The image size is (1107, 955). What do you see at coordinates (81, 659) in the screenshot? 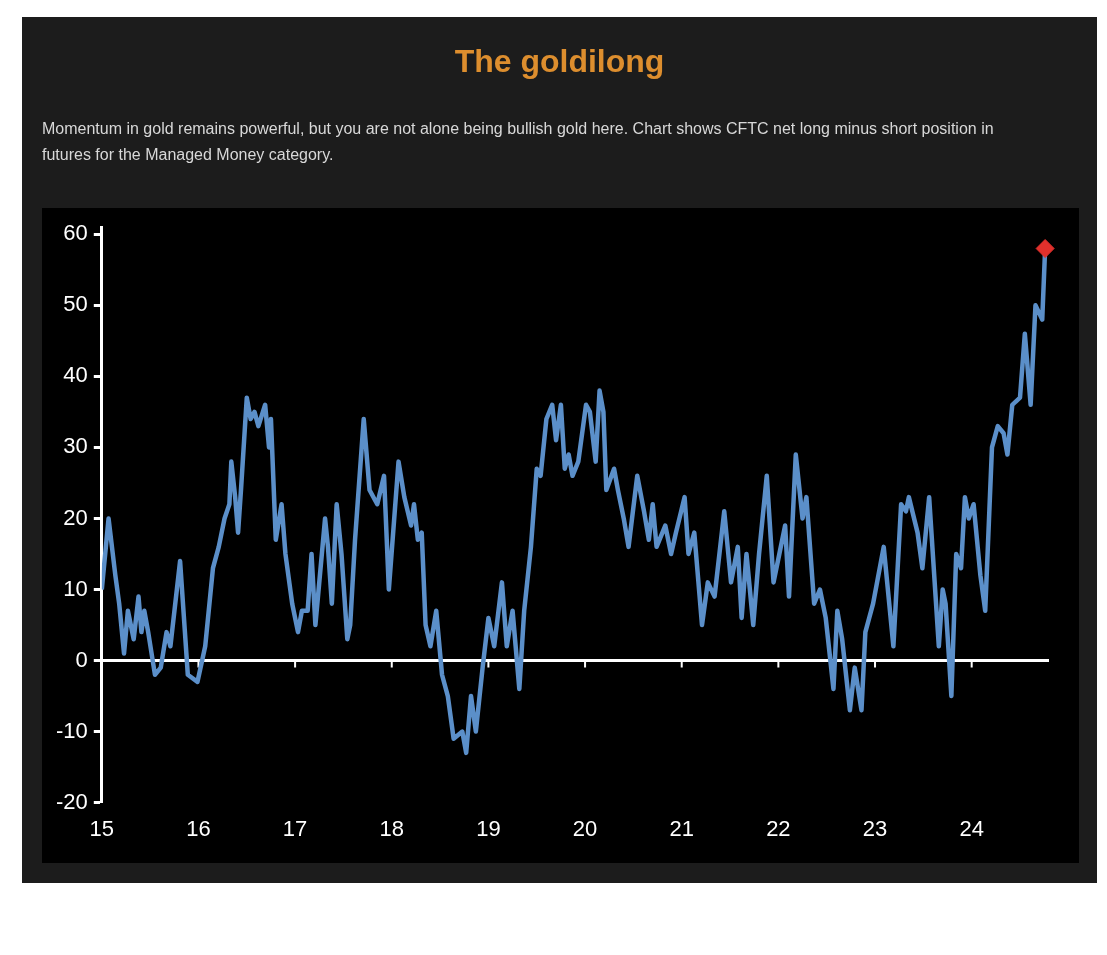
I see `y-tick-label: 0` at bounding box center [81, 659].